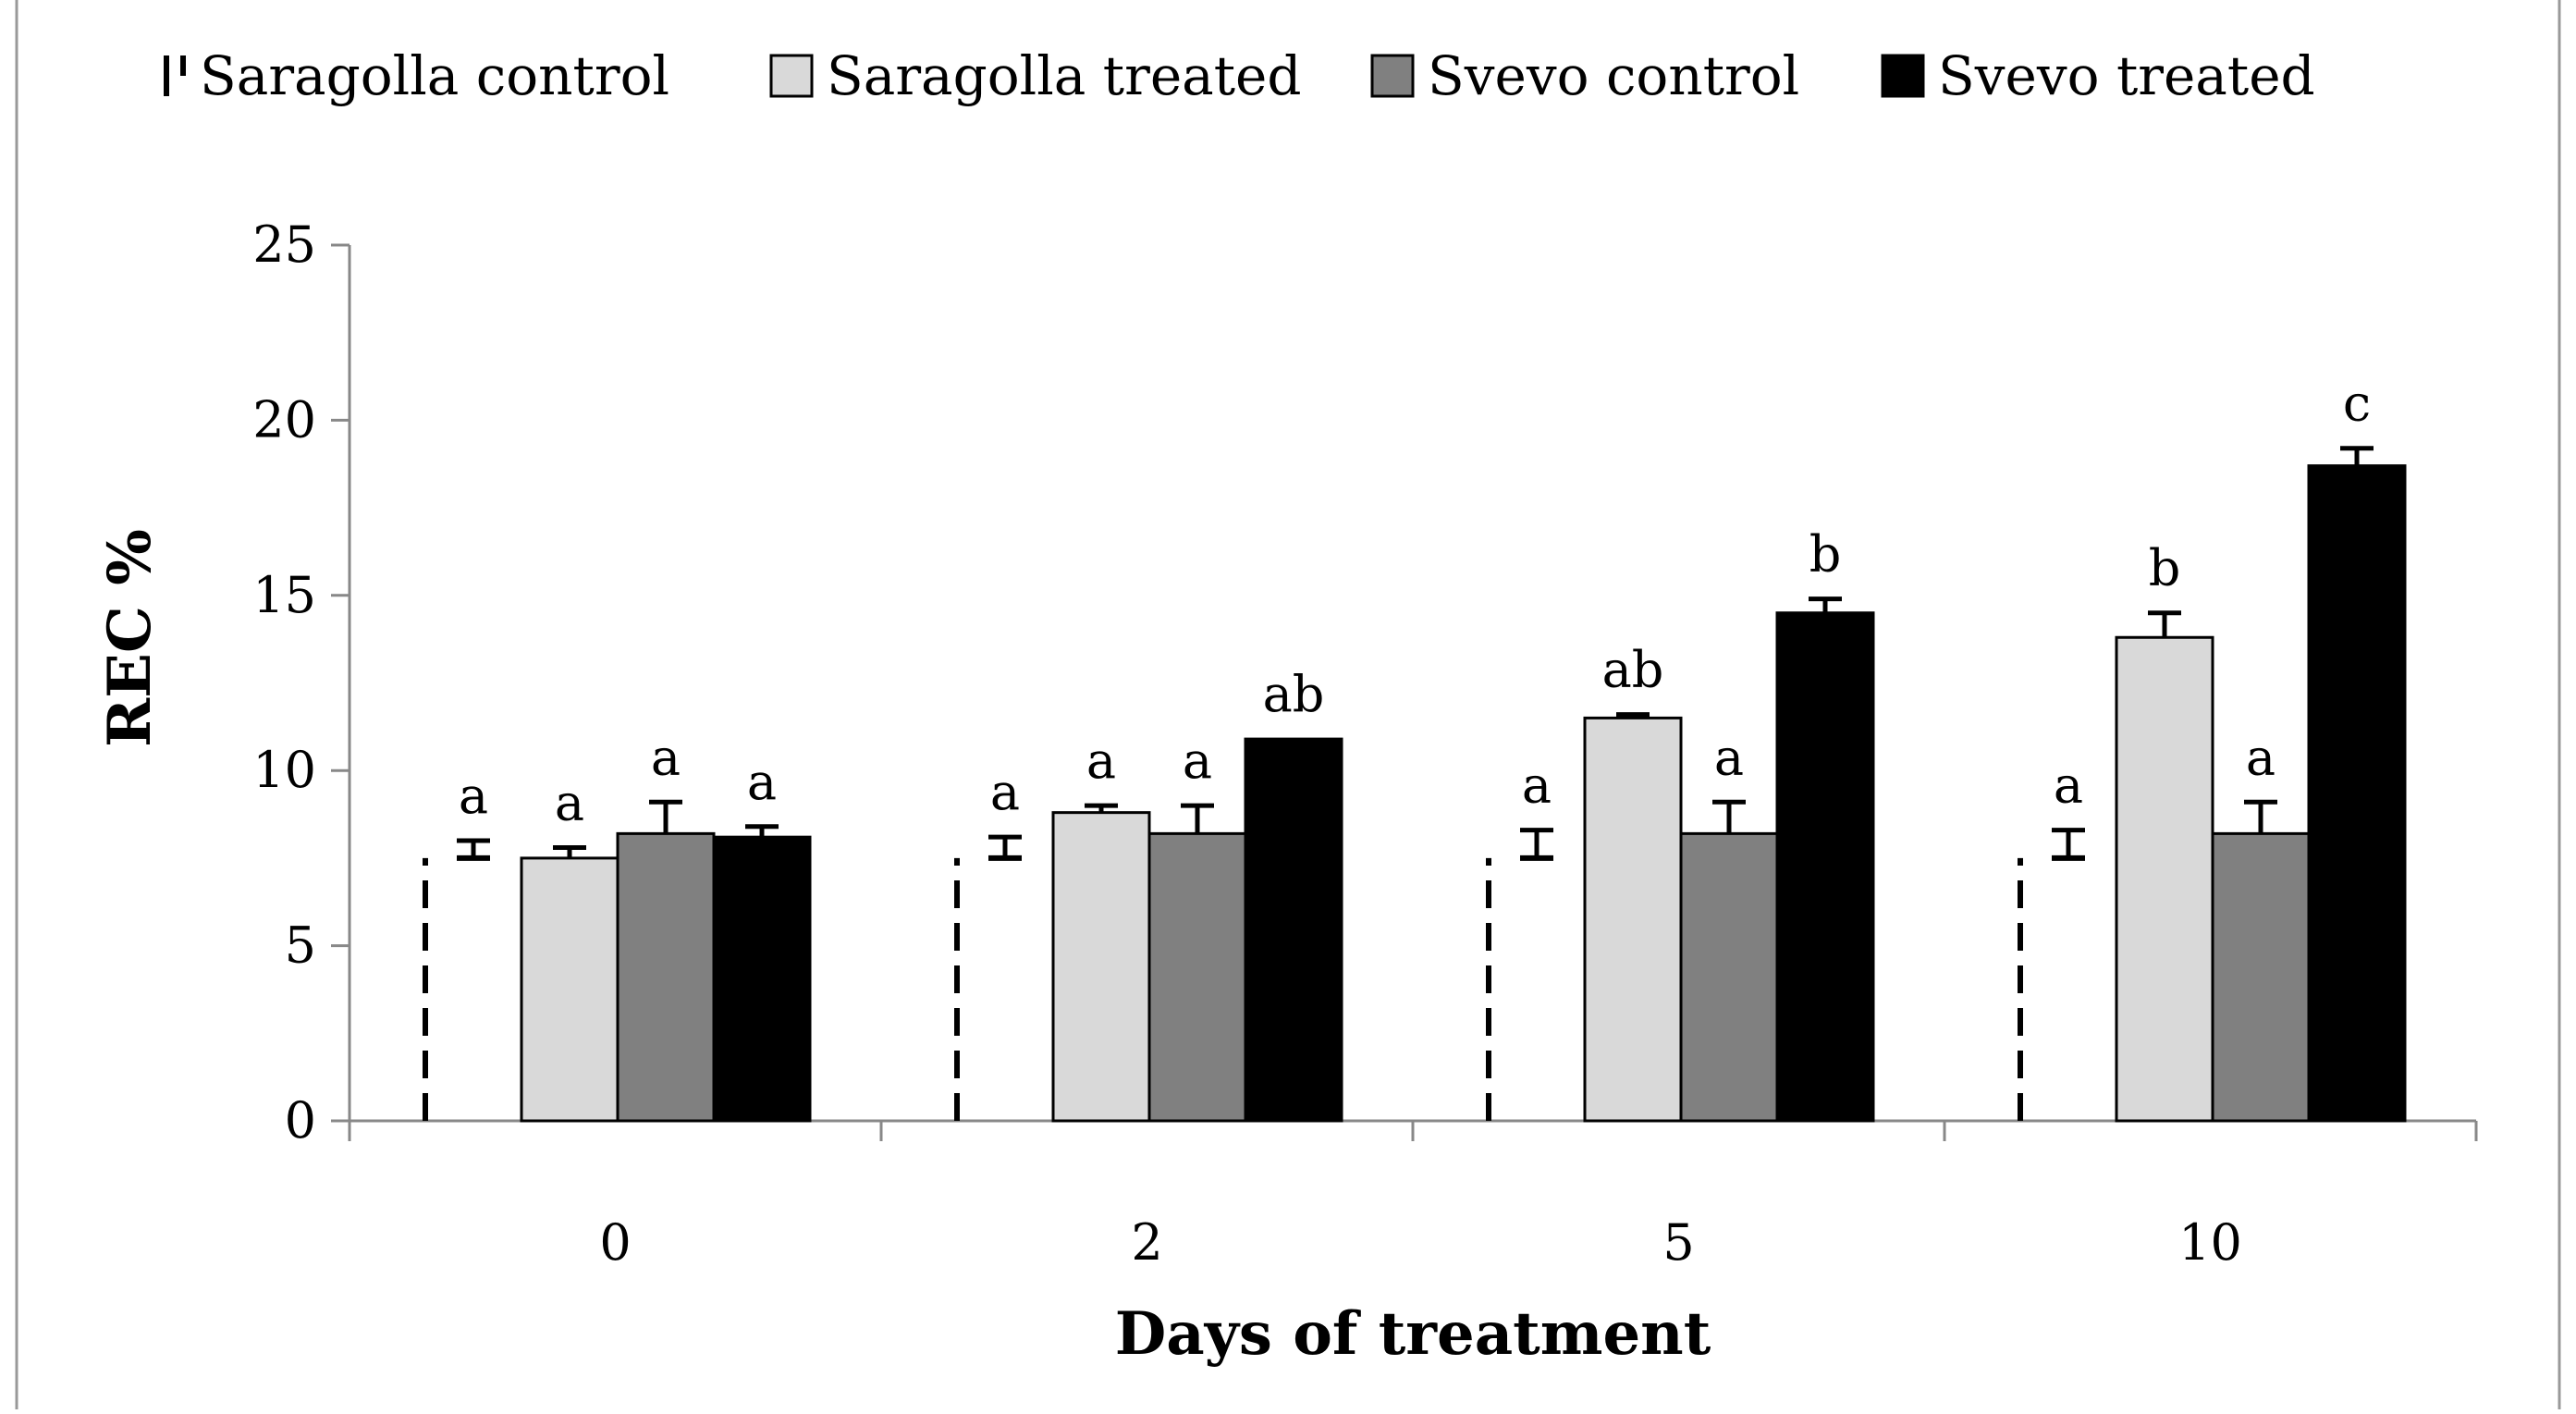  What do you see at coordinates (2210, 1242) in the screenshot?
I see `x-tick-label: 10` at bounding box center [2210, 1242].